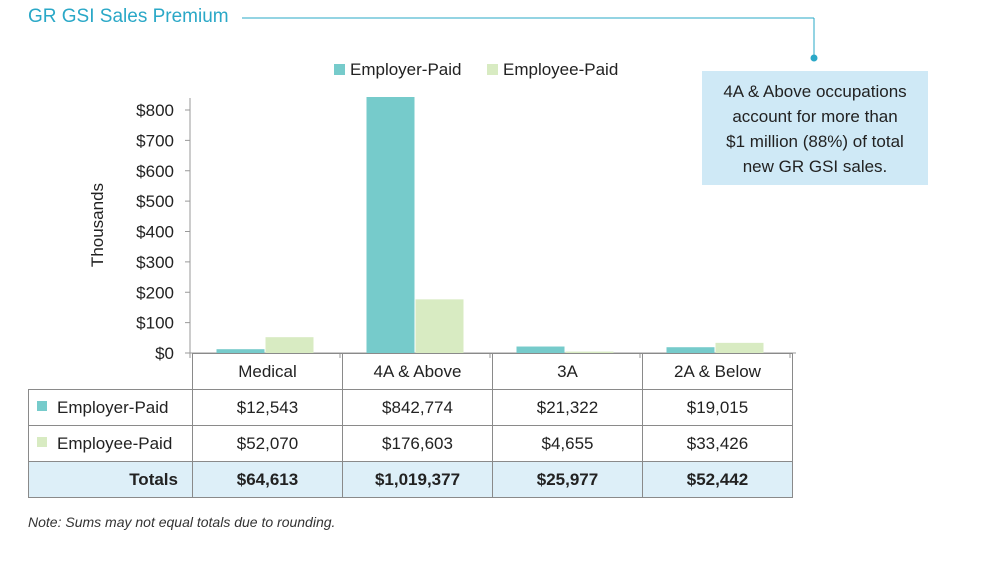  Describe the element at coordinates (567, 407) in the screenshot. I see `table-cell: $21,322` at that location.